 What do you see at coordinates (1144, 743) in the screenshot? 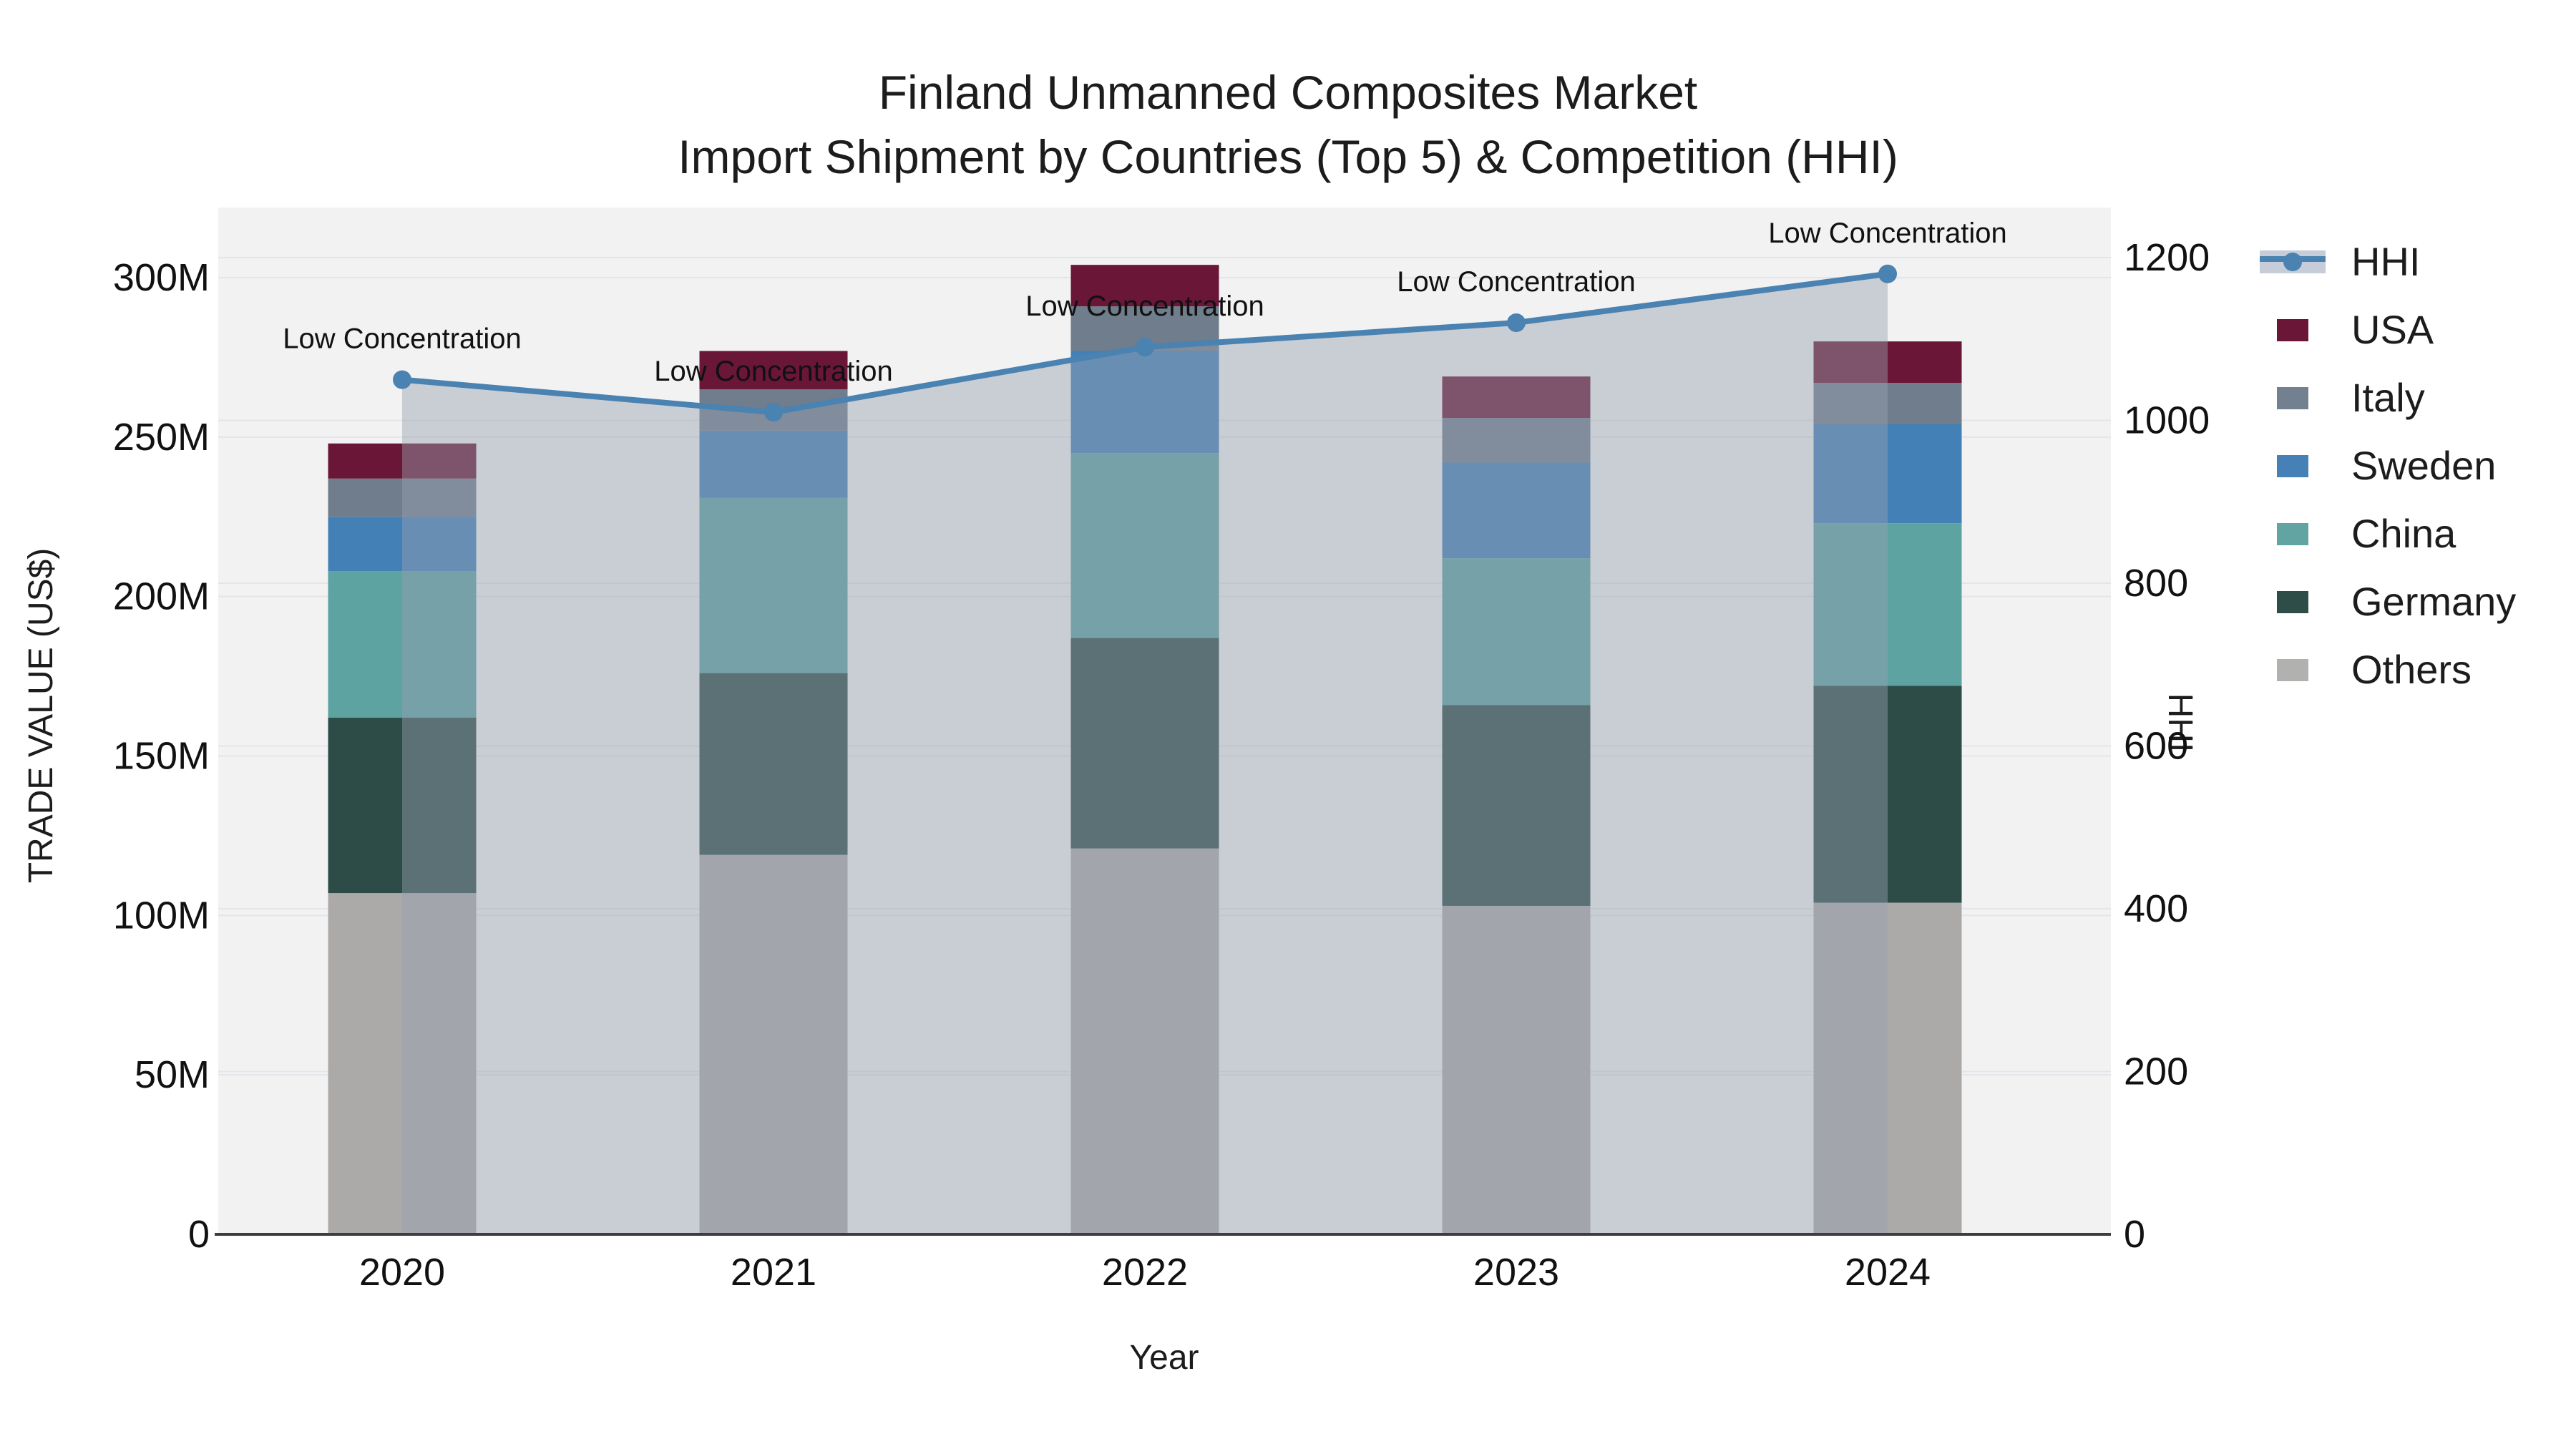
I see `bar-segment-2022-germany` at bounding box center [1144, 743].